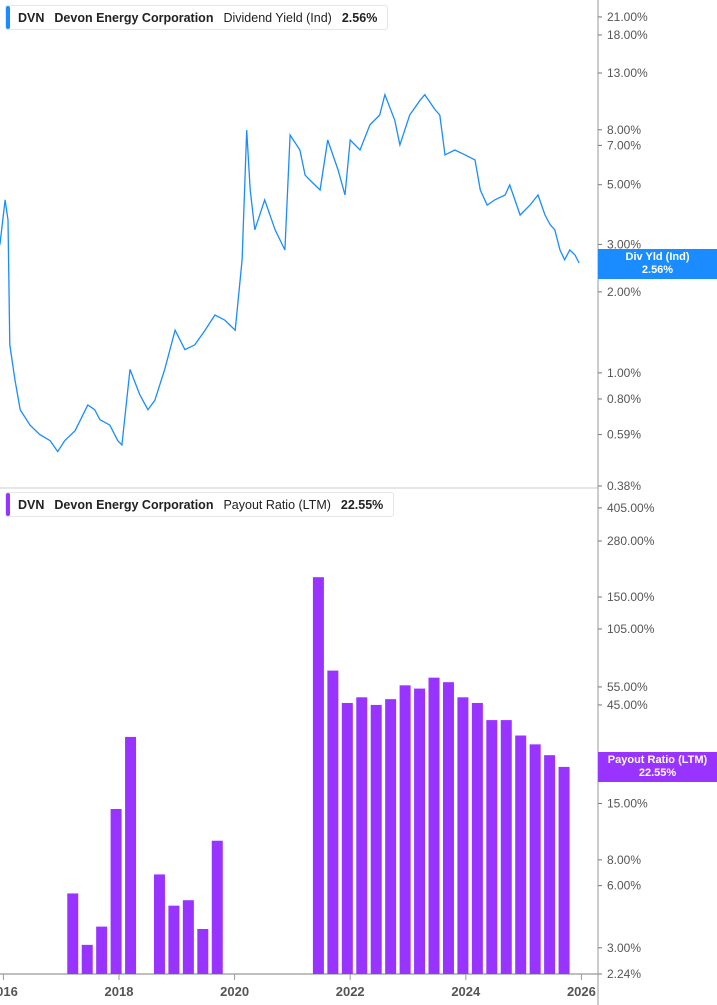  Describe the element at coordinates (119, 991) in the screenshot. I see `x-tick-label: 2018` at that location.